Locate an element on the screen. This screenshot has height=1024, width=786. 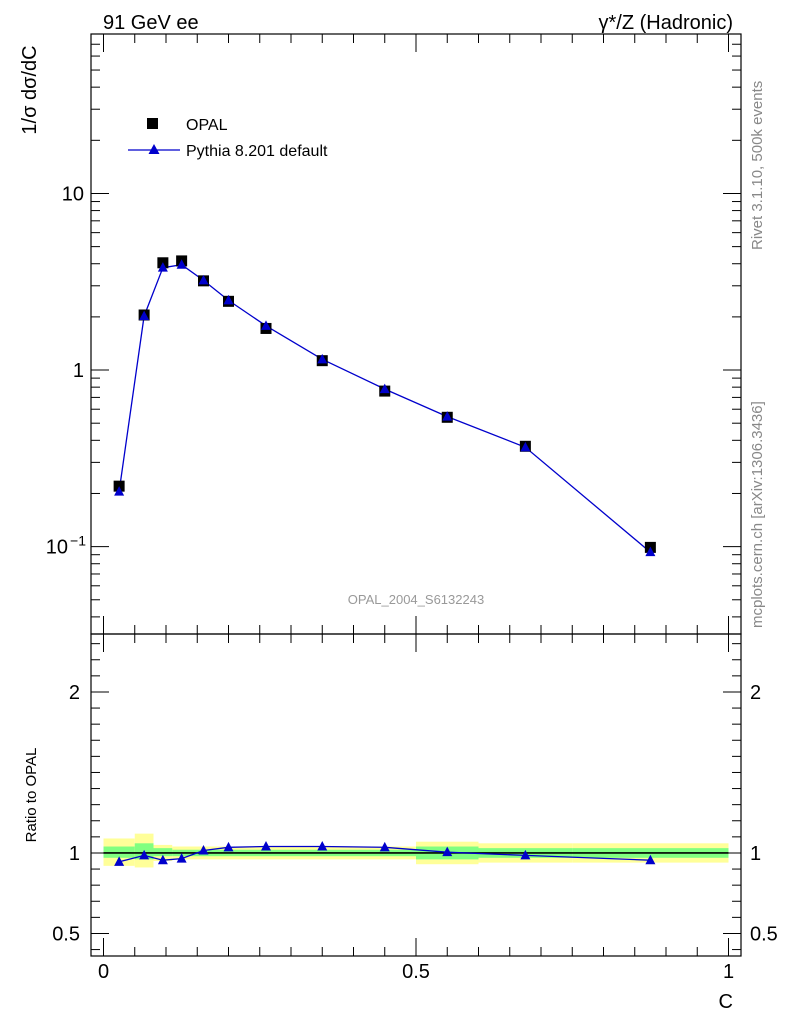
legend-opal-label: OPAL is located at coordinates (207, 125).